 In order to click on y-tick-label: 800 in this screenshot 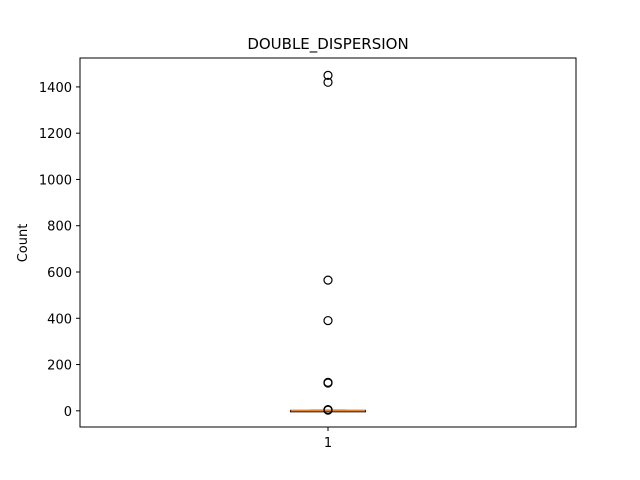, I will do `click(59, 227)`.